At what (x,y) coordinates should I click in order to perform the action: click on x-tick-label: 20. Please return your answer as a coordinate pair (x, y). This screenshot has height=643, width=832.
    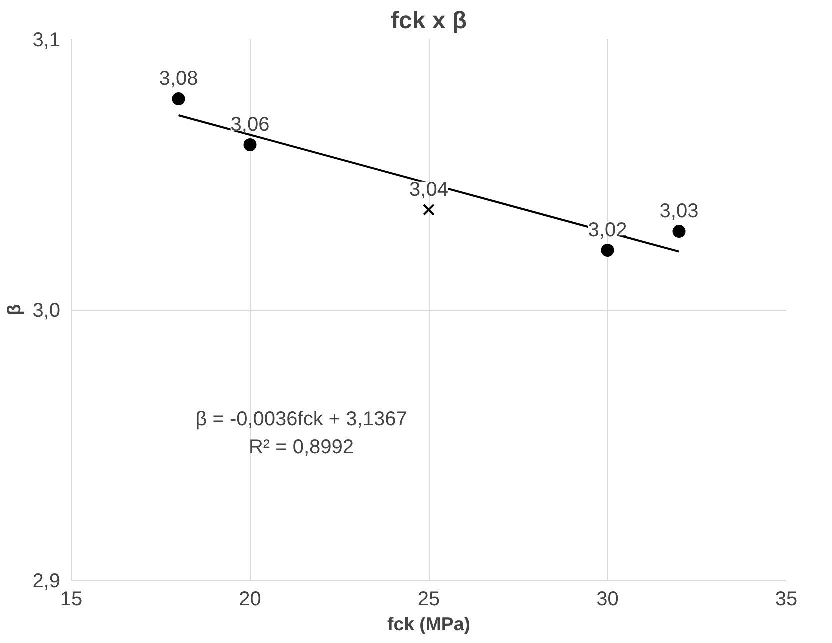
    Looking at the image, I should click on (250, 599).